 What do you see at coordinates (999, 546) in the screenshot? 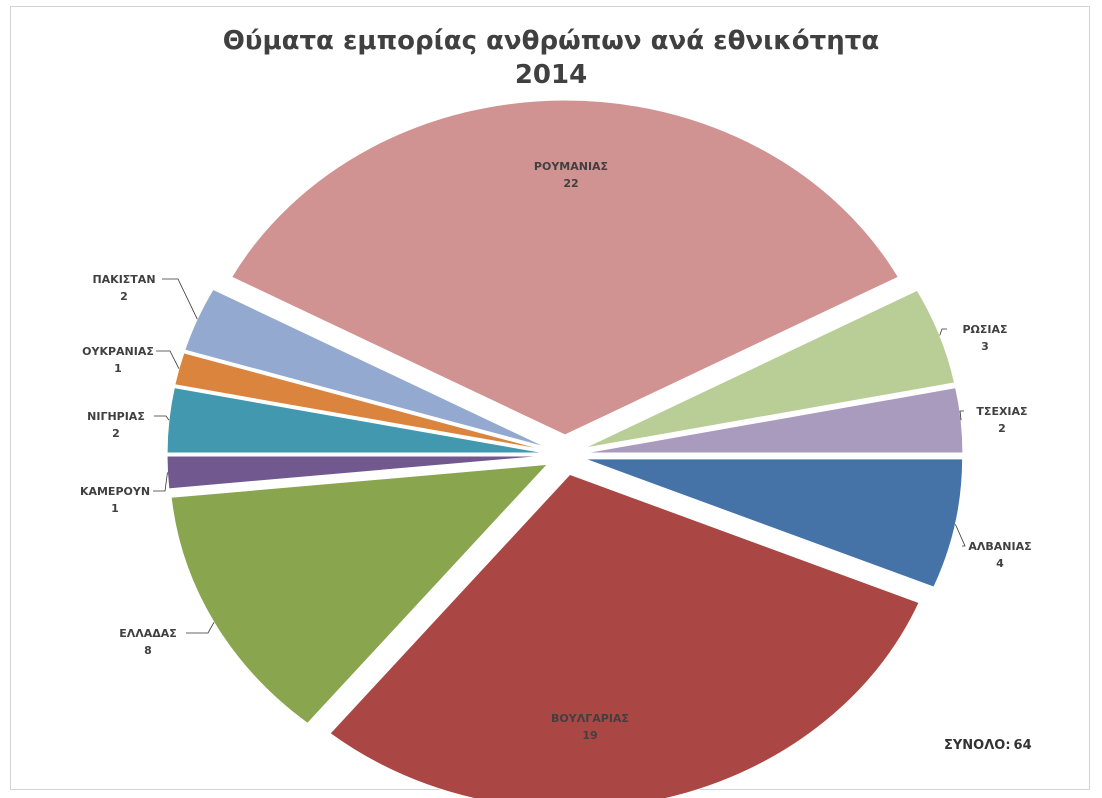
I see `slice-label-0: ΑΛΒΑΝΙΑΣ` at bounding box center [999, 546].